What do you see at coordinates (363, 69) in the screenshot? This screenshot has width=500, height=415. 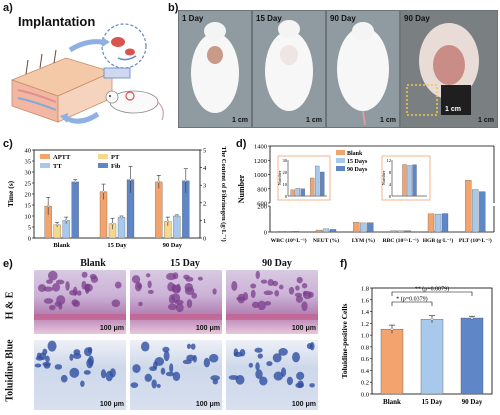 I see `photo-day90: 90 Day 1 cm` at bounding box center [363, 69].